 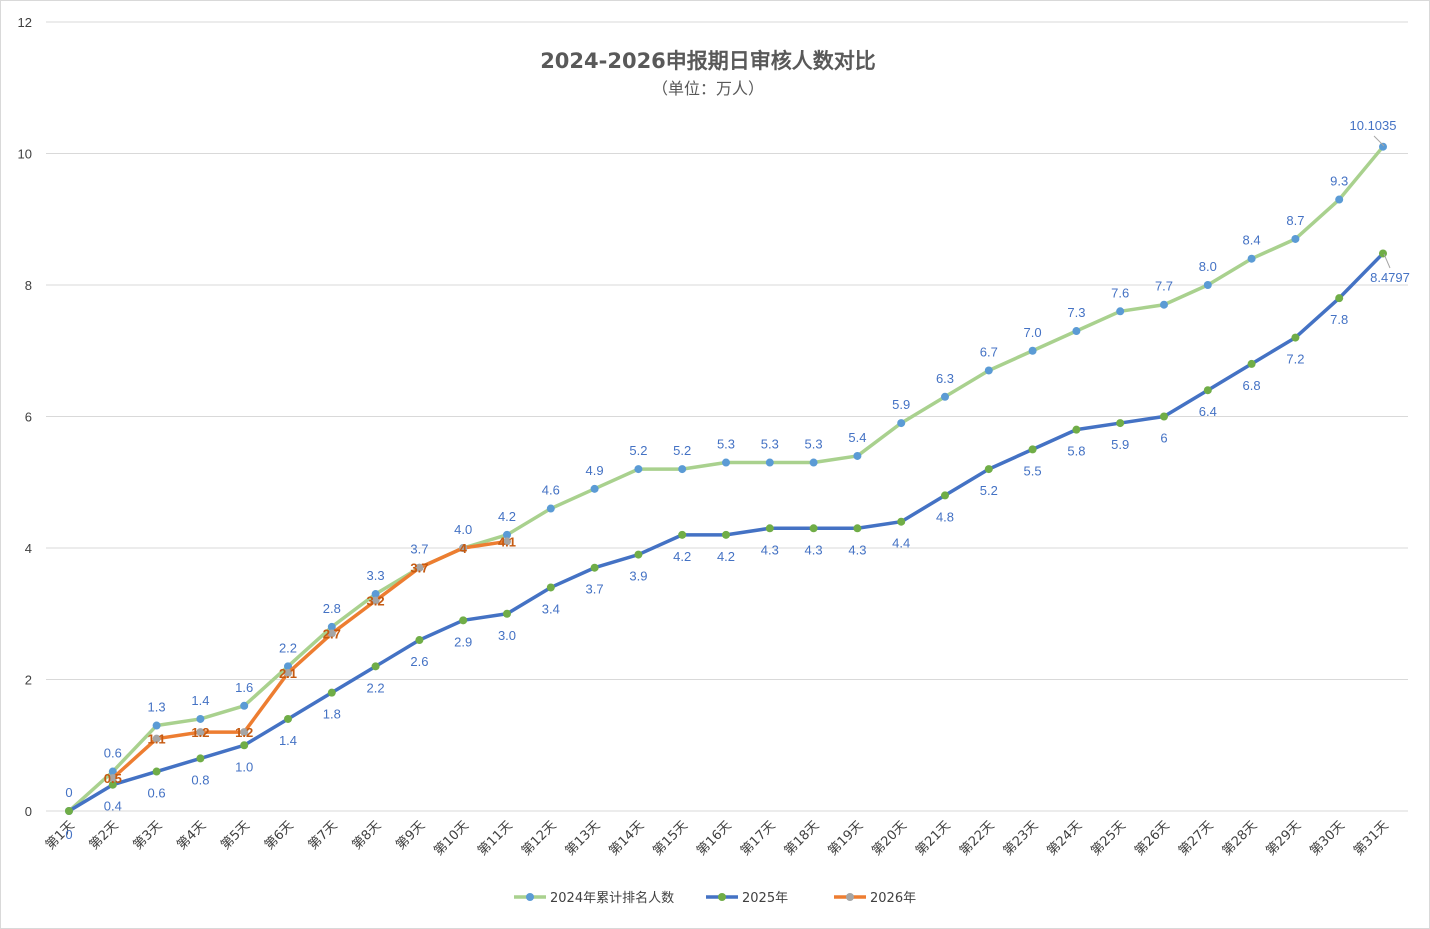 What do you see at coordinates (235, 835) in the screenshot?
I see `x-tick-label: 第5天` at bounding box center [235, 835].